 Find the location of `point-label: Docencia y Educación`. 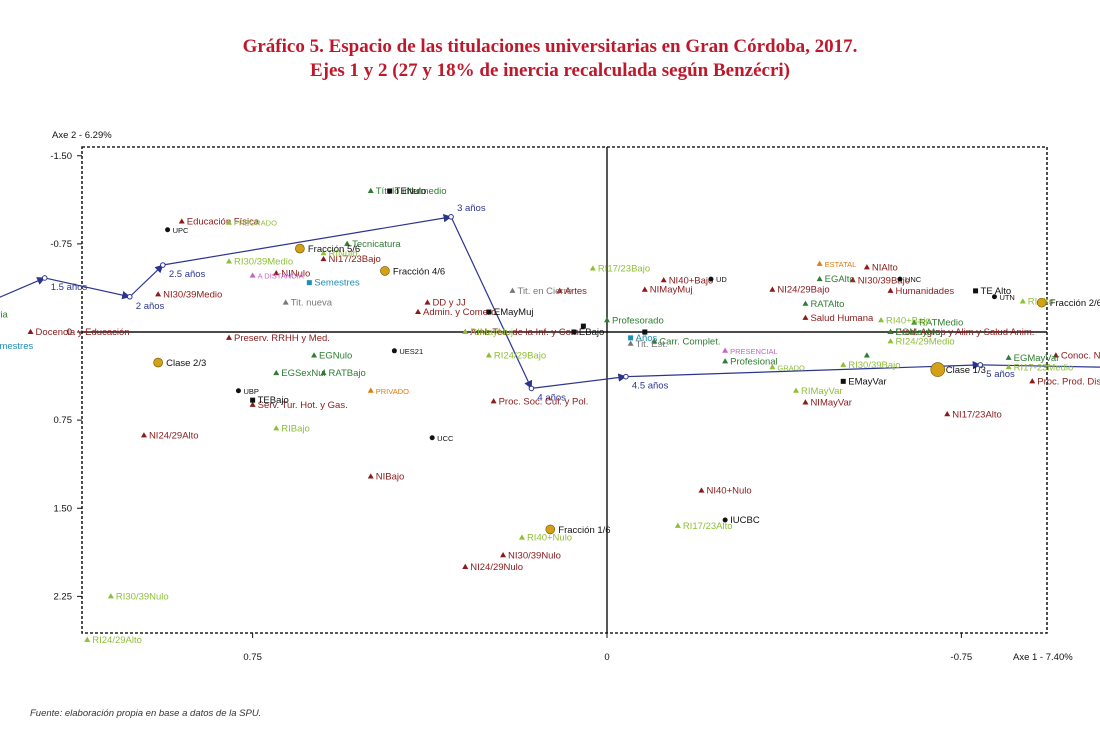

point-label: Docencia y Educación is located at coordinates (83, 332).